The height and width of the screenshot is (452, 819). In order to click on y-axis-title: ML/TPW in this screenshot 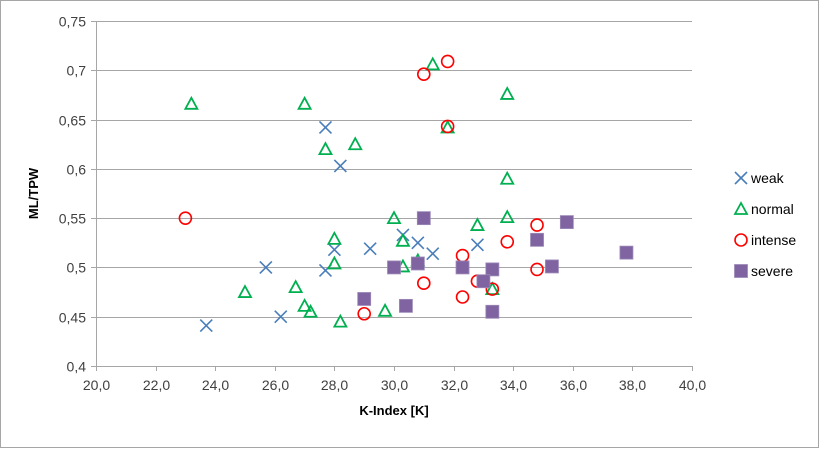, I will do `click(33, 193)`.